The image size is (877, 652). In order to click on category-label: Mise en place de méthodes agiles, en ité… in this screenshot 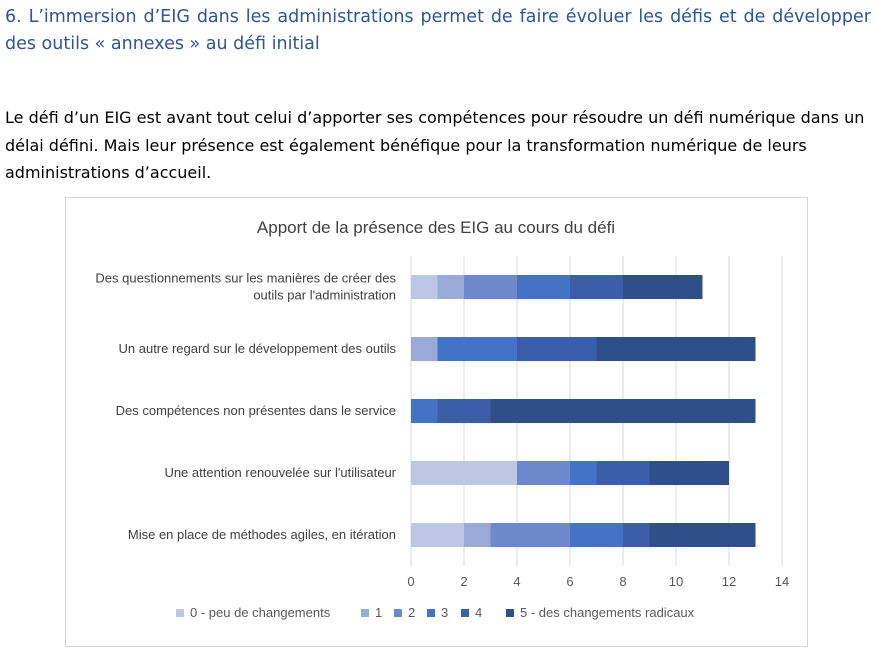, I will do `click(262, 534)`.